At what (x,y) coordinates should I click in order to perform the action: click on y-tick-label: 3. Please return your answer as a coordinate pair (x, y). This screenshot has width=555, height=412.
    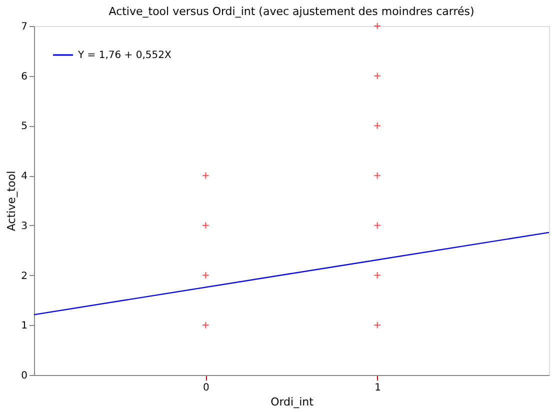
    Looking at the image, I should click on (24, 226).